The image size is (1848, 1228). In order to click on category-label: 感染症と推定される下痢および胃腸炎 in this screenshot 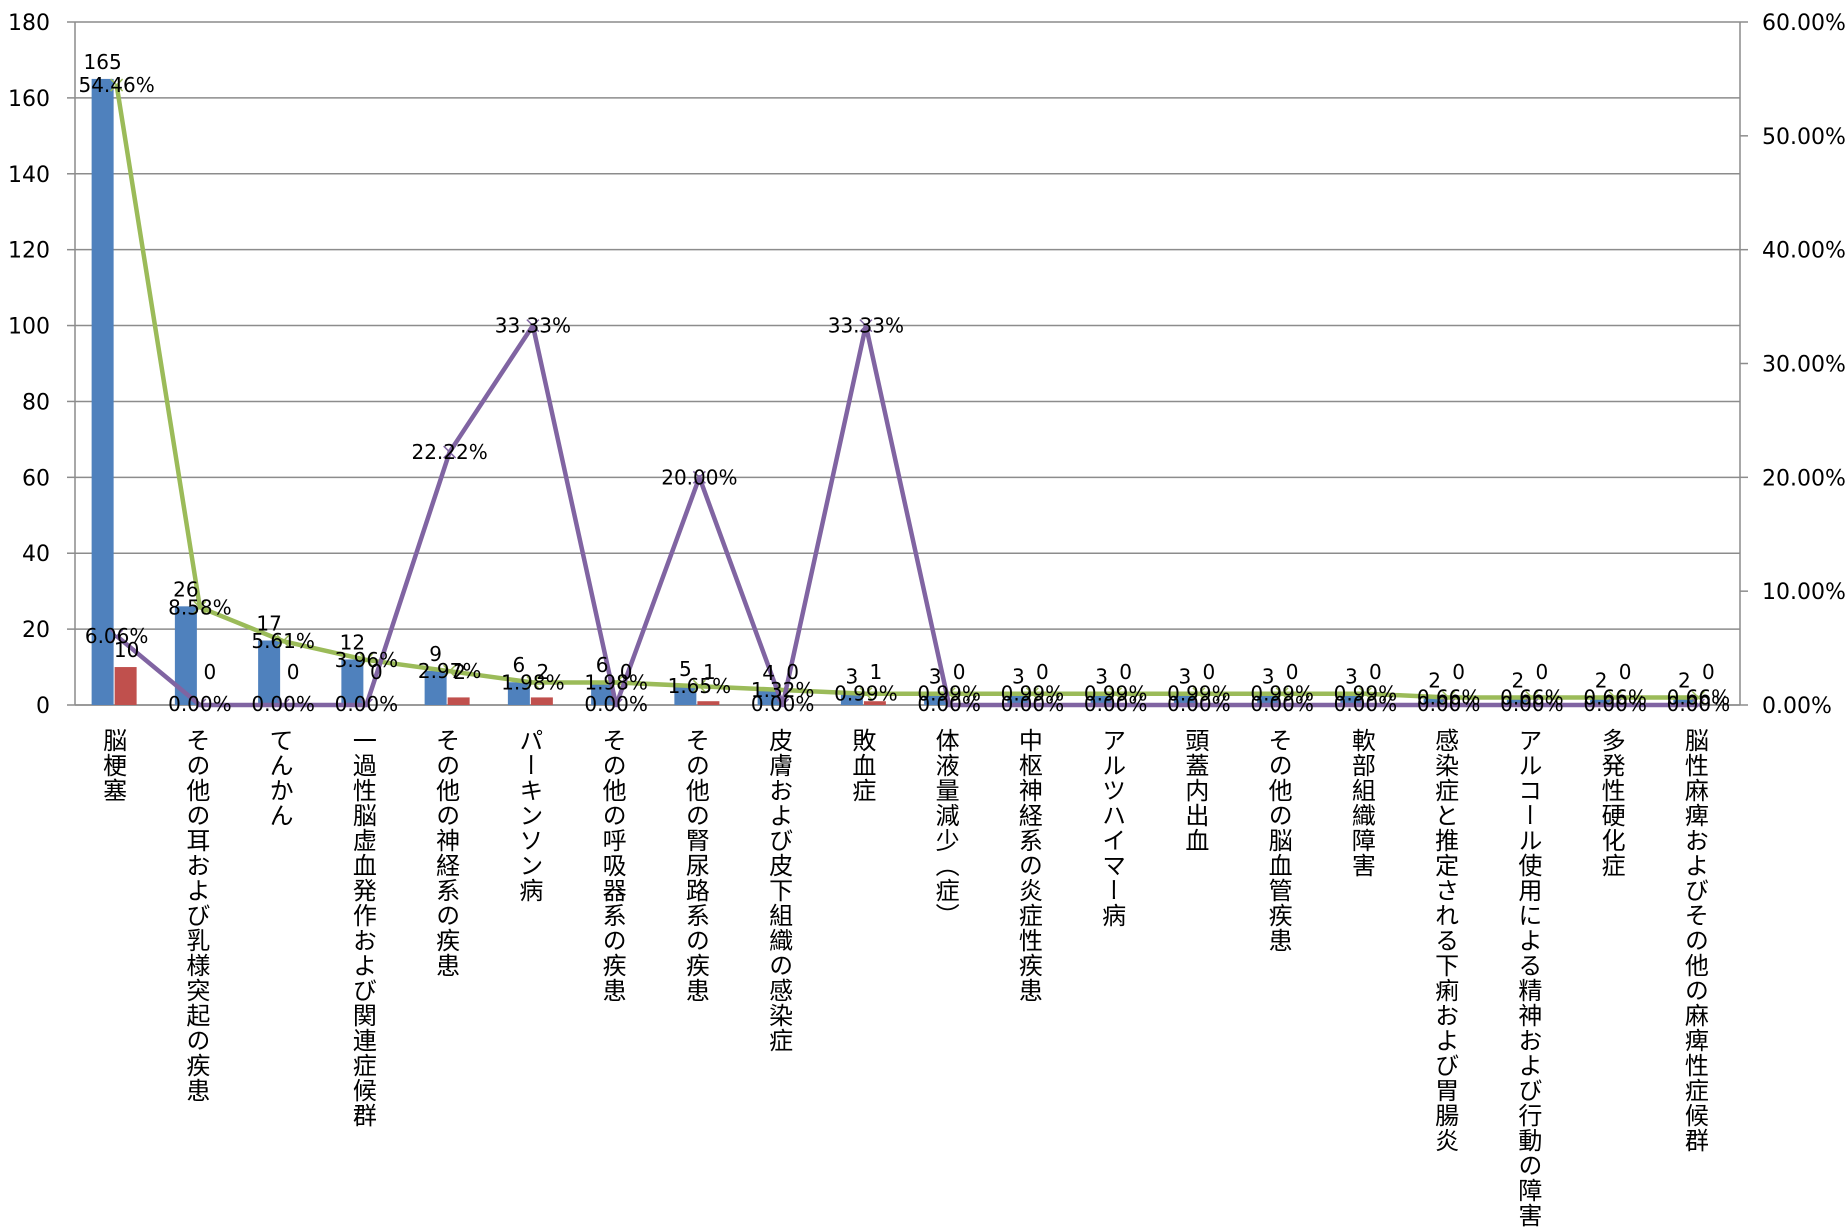, I will do `click(1445, 940)`.